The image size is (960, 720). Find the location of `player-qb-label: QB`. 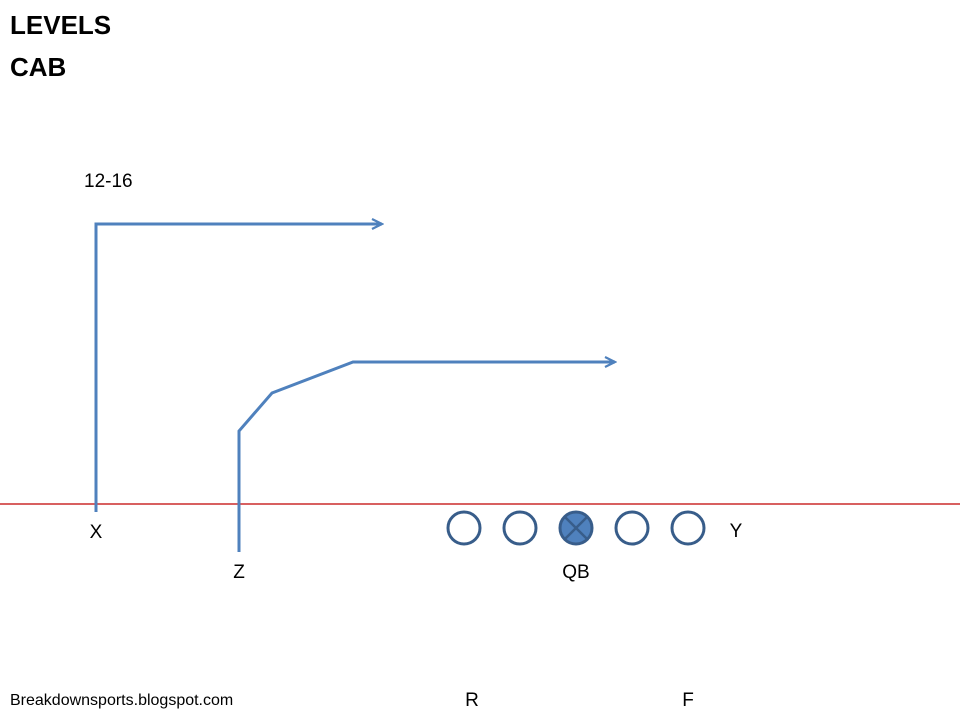

player-qb-label: QB is located at coordinates (576, 572).